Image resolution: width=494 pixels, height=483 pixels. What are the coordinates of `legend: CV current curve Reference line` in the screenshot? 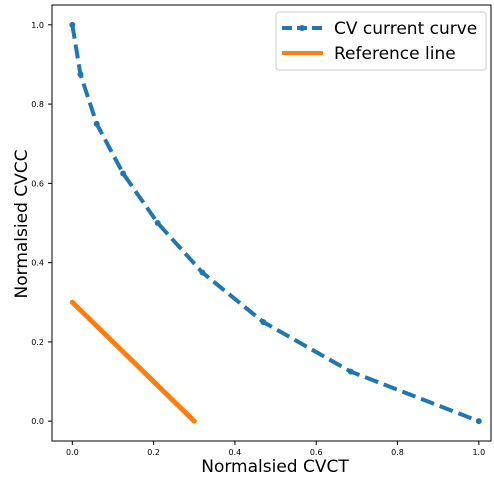 It's located at (381, 41).